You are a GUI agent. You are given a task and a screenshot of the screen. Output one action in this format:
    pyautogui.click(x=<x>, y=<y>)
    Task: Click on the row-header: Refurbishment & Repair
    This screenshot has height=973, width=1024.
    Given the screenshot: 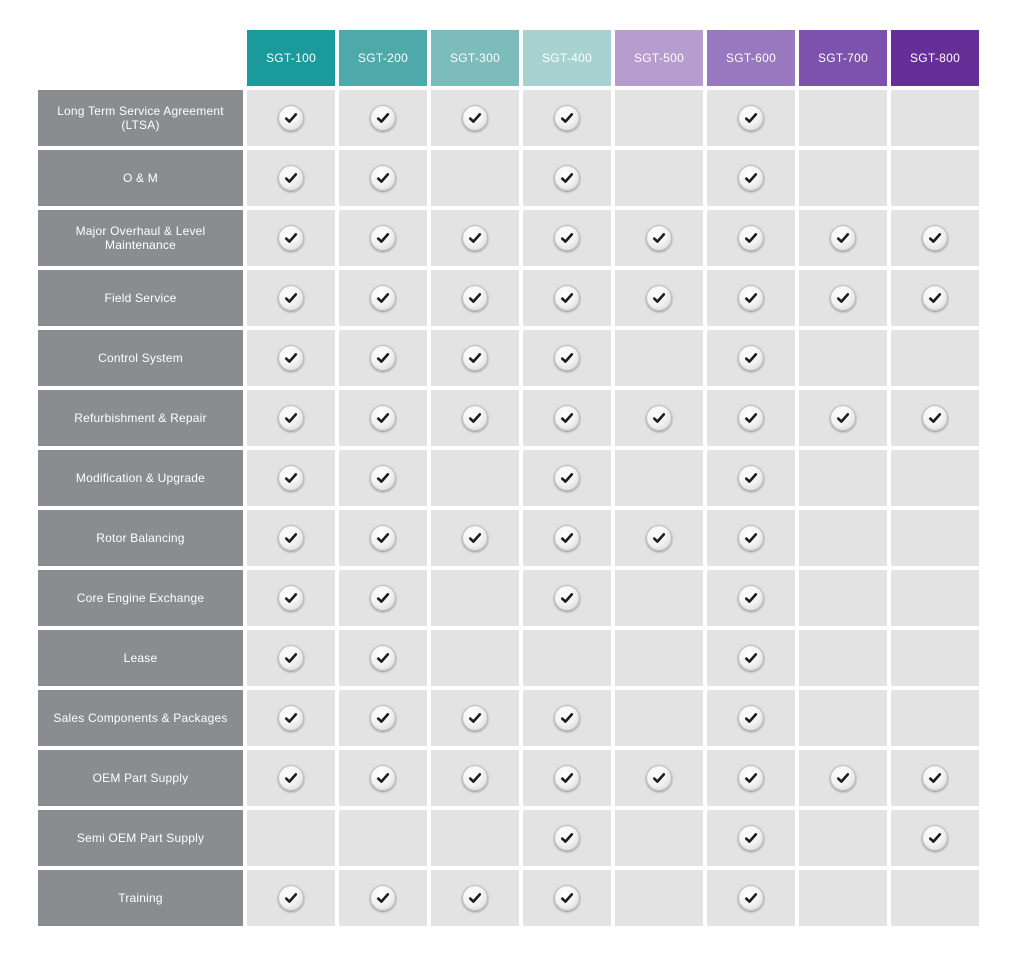 What is the action you would take?
    pyautogui.click(x=140, y=418)
    